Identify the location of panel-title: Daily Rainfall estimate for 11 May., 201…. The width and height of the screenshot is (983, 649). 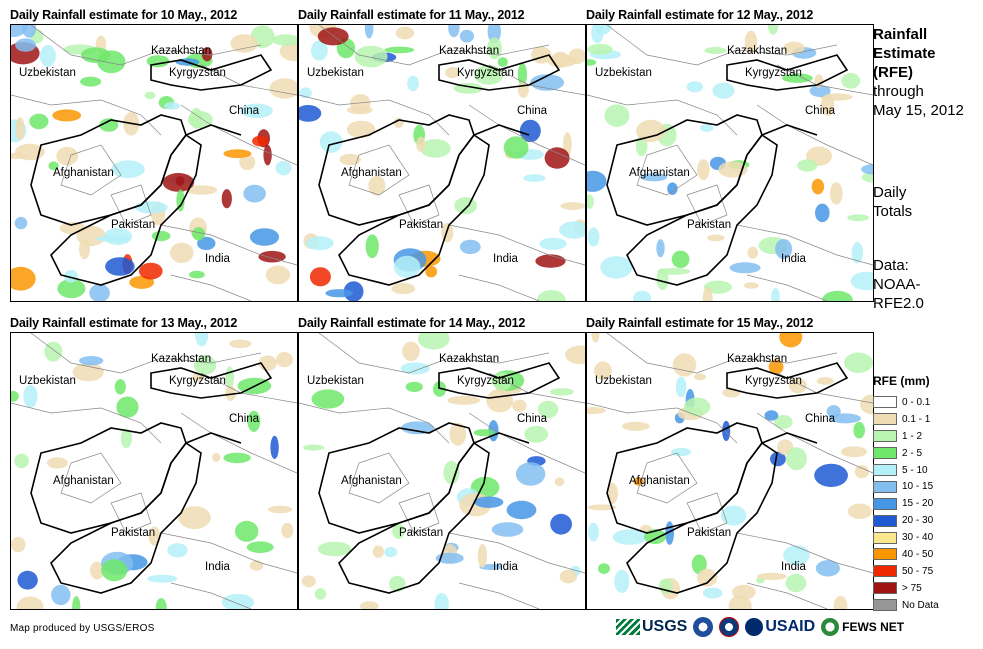
(411, 15).